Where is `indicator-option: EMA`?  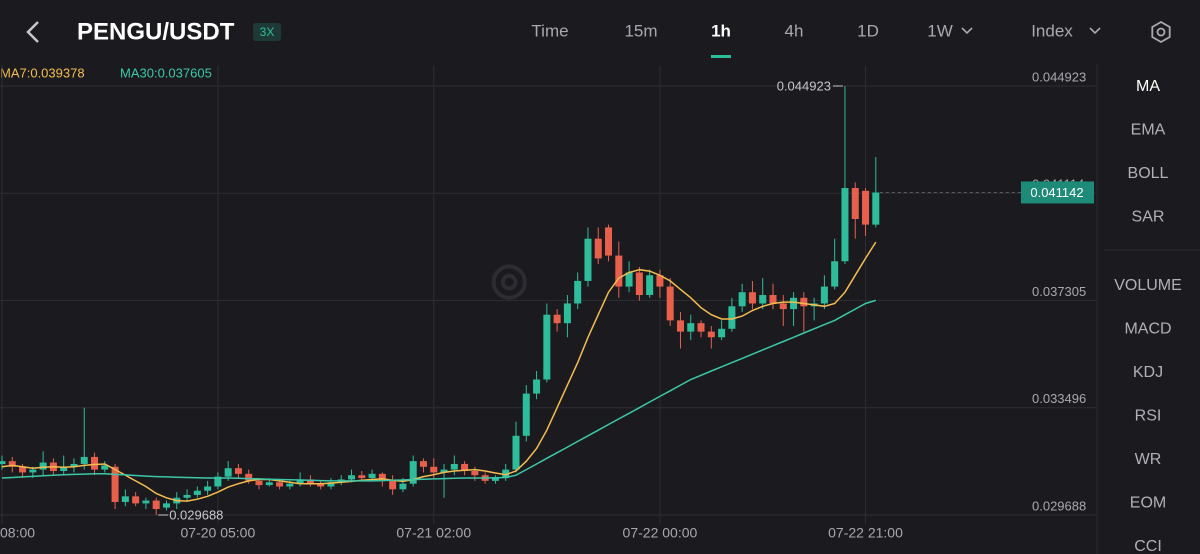
indicator-option: EMA is located at coordinates (1148, 130).